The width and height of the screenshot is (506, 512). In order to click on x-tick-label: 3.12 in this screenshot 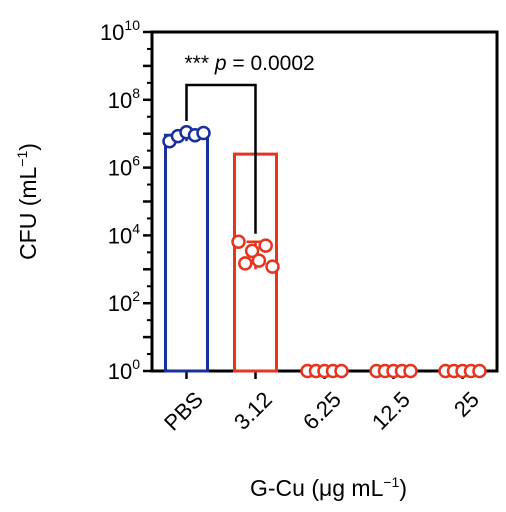, I will do `click(253, 411)`.